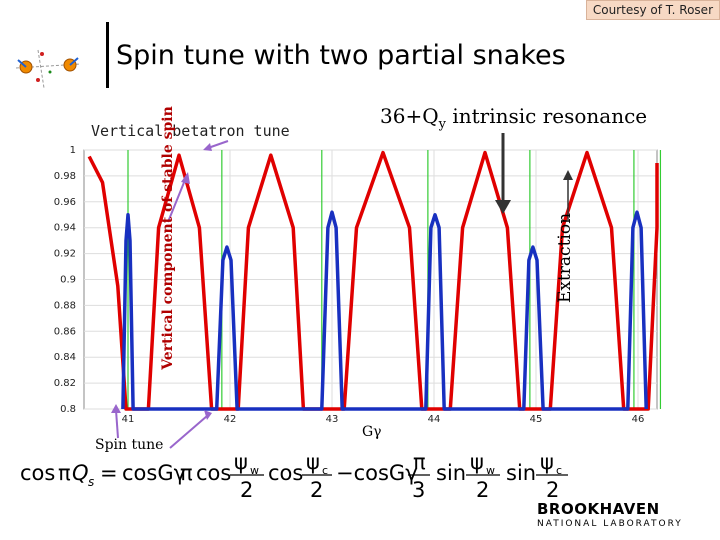  Describe the element at coordinates (116, 408) in the screenshot. I see `arrow-spin-tune-up-head` at that location.